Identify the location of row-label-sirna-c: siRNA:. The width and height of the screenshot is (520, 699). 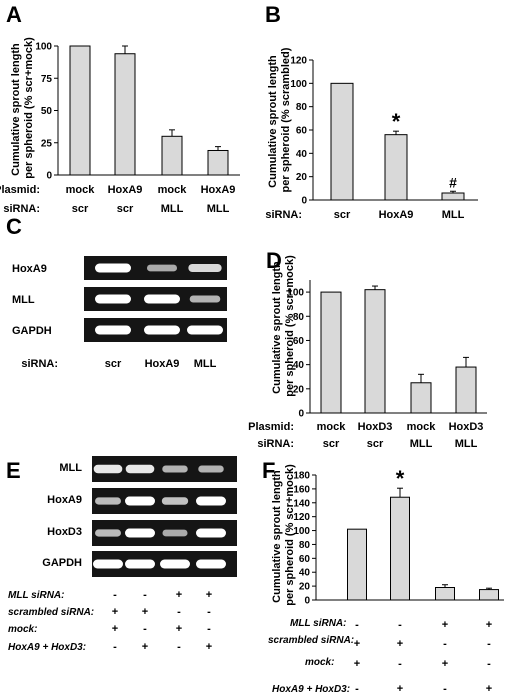
(39, 364).